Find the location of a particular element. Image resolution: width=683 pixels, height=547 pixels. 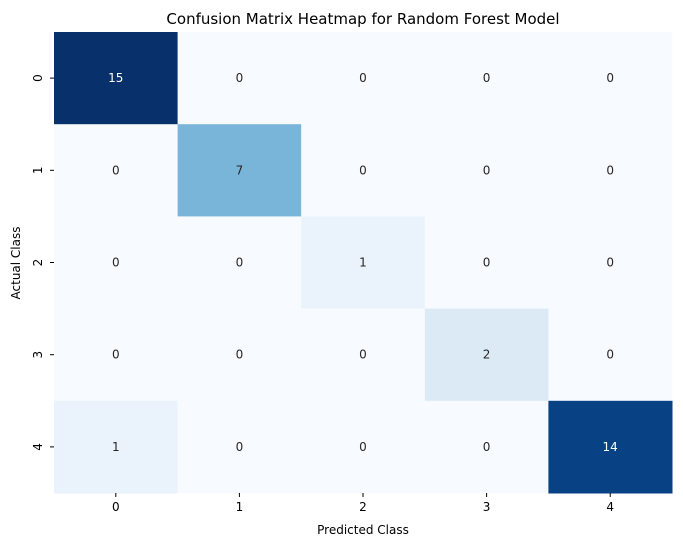

heatmap-cell-r4-c4 is located at coordinates (610, 447).